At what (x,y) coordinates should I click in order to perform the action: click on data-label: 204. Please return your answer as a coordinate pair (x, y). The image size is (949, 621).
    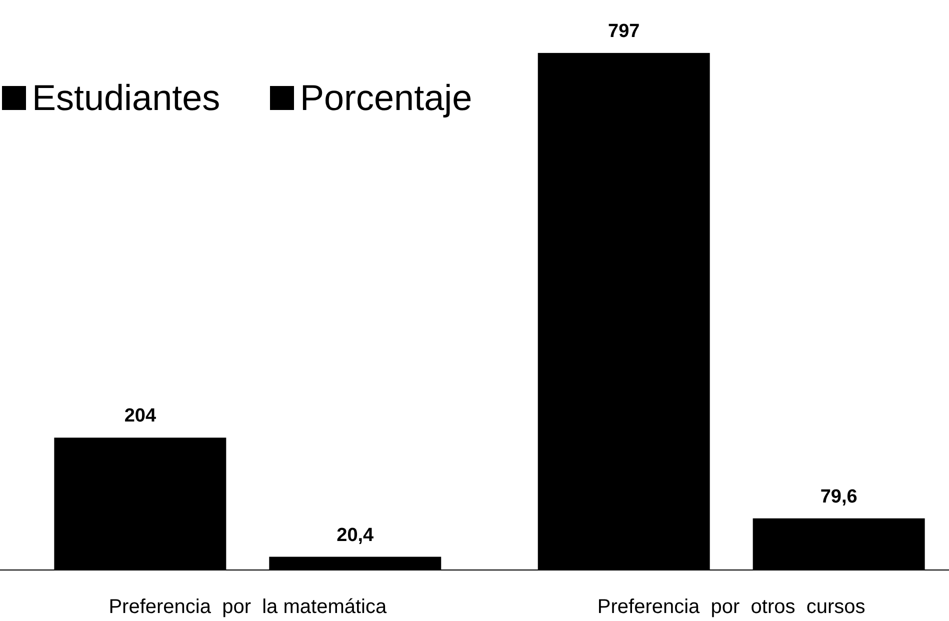
    Looking at the image, I should click on (140, 416).